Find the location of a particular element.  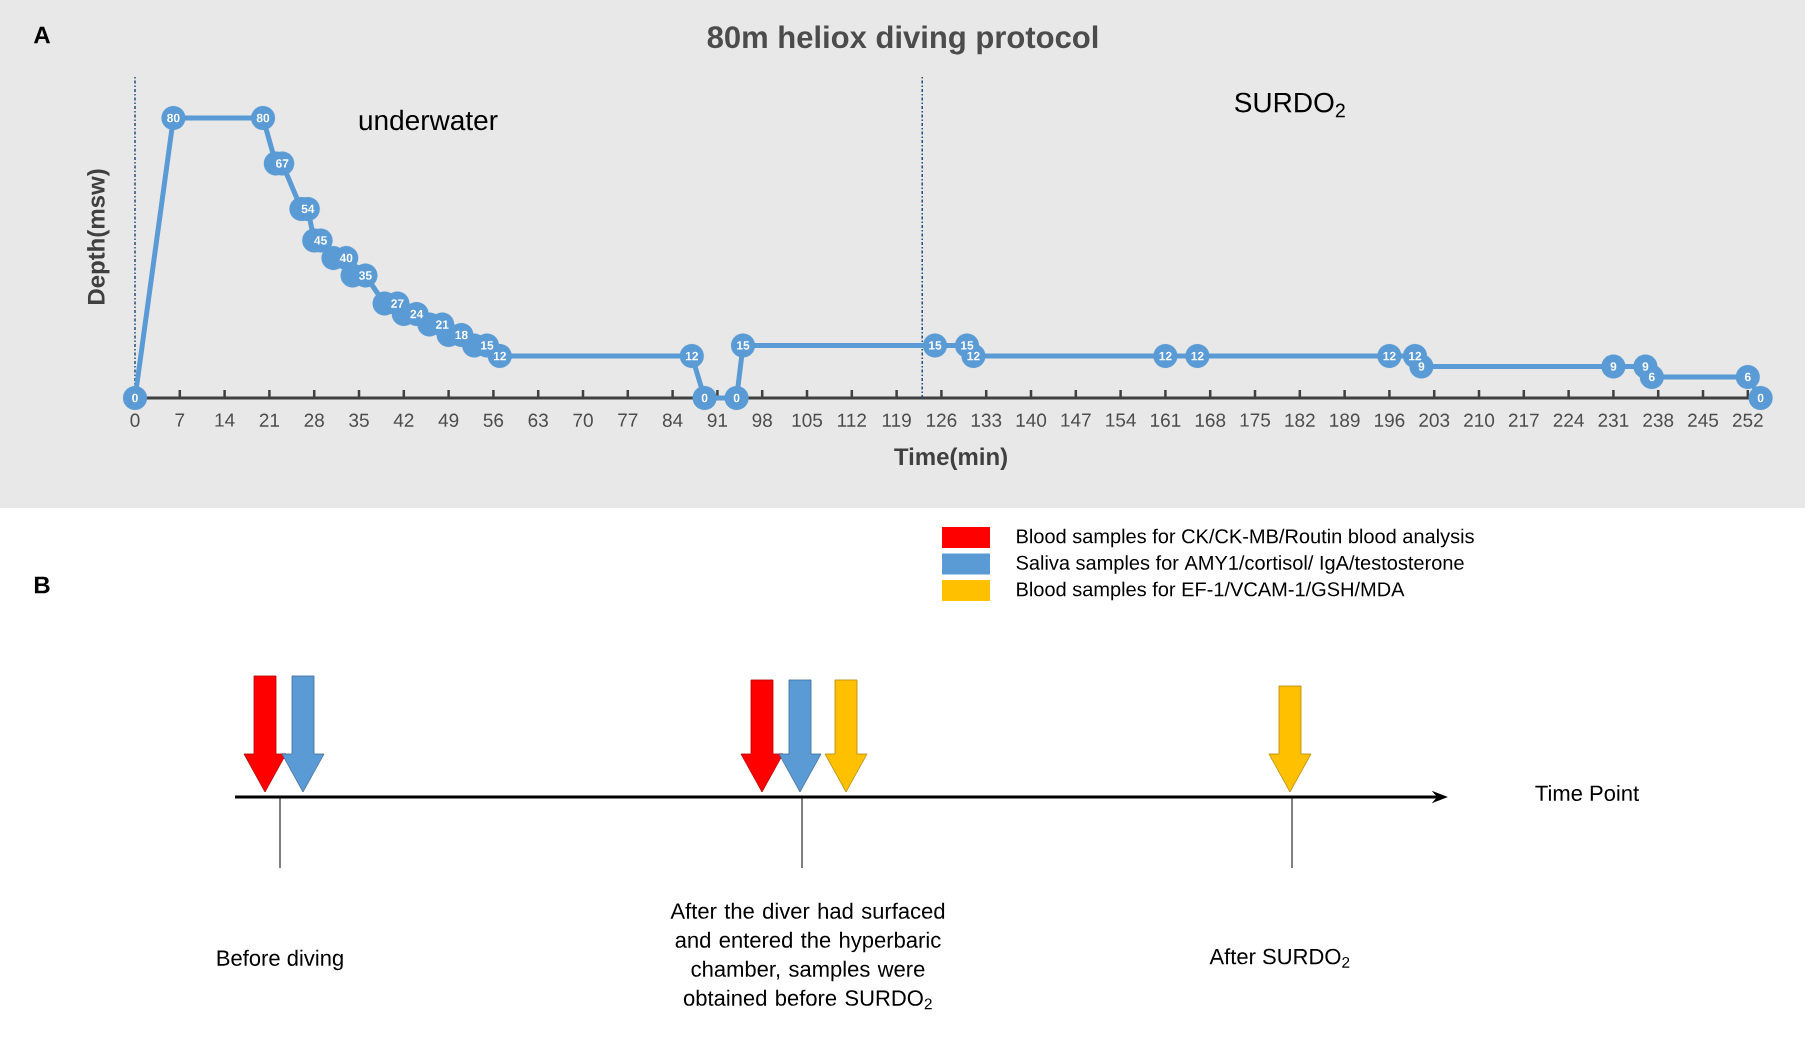

legend-label: Blood samples for CK/CK-MB/Routin blood analysis is located at coordinates (1245, 538).